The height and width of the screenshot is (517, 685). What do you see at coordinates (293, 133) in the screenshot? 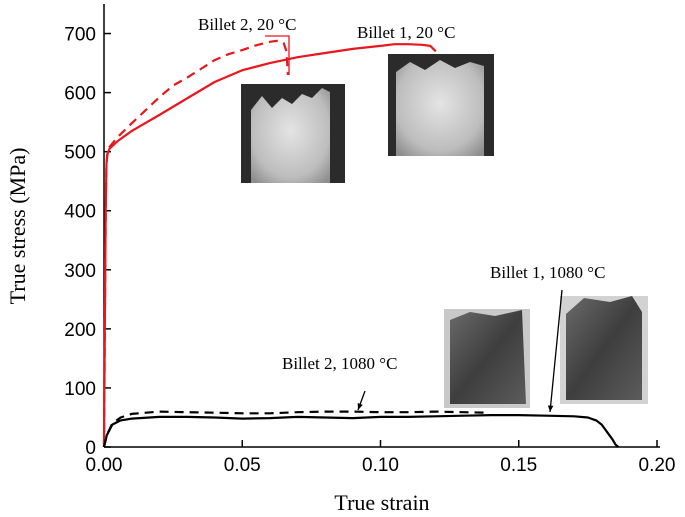
I see `inset-photo-billet2-20c` at bounding box center [293, 133].